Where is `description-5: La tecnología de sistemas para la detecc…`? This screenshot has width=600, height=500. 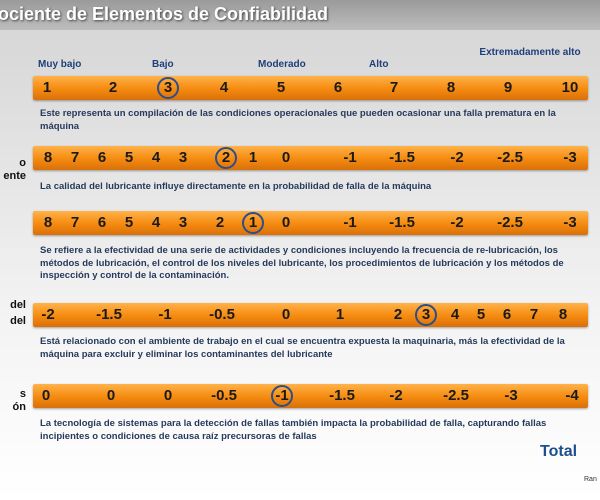
description-5: La tecnología de sistemas para la detecc… is located at coordinates (293, 430).